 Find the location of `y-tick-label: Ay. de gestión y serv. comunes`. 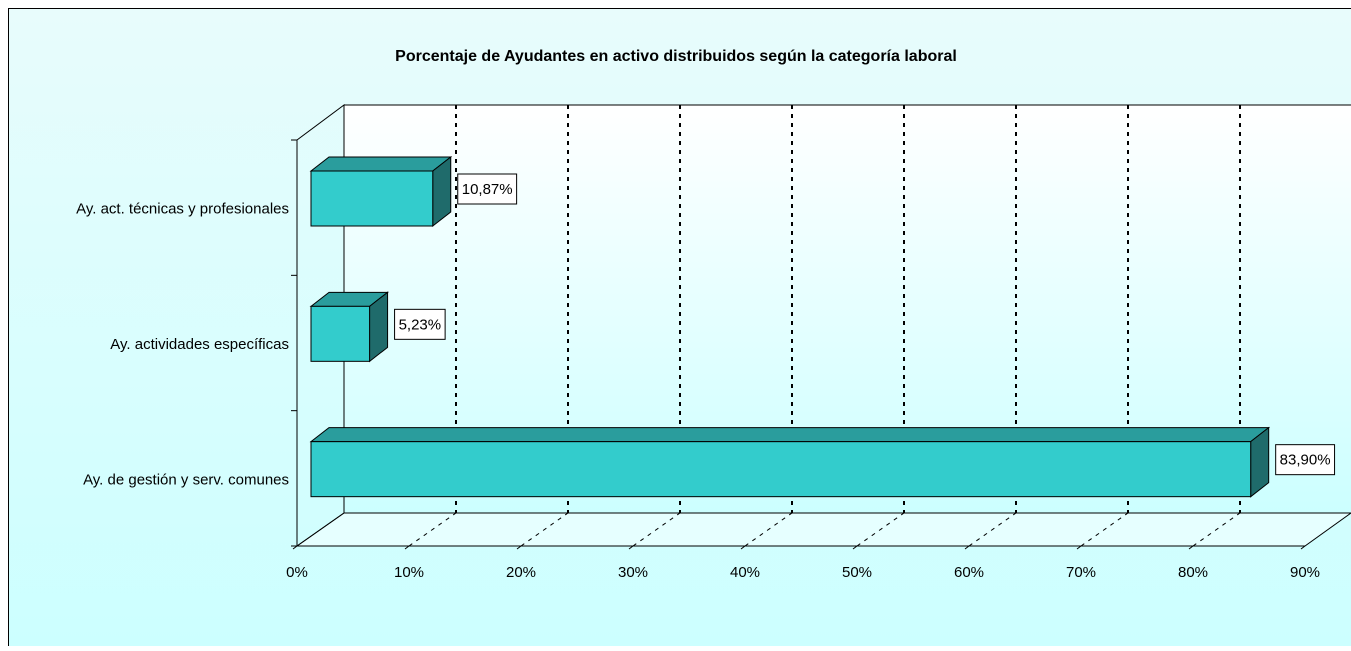

y-tick-label: Ay. de gestión y serv. comunes is located at coordinates (186, 479).